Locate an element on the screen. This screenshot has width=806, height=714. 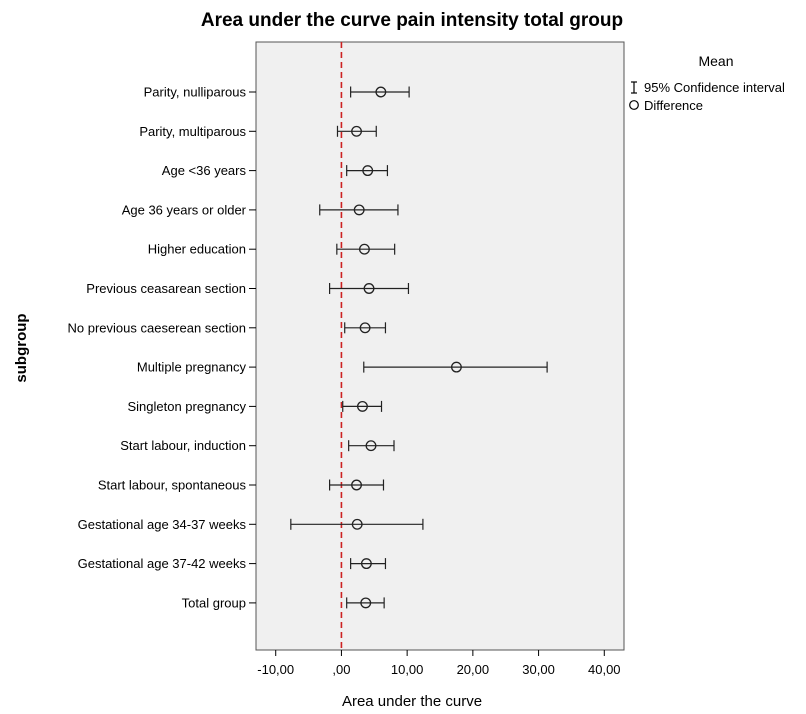
category-label: Start labour, induction is located at coordinates (183, 445).